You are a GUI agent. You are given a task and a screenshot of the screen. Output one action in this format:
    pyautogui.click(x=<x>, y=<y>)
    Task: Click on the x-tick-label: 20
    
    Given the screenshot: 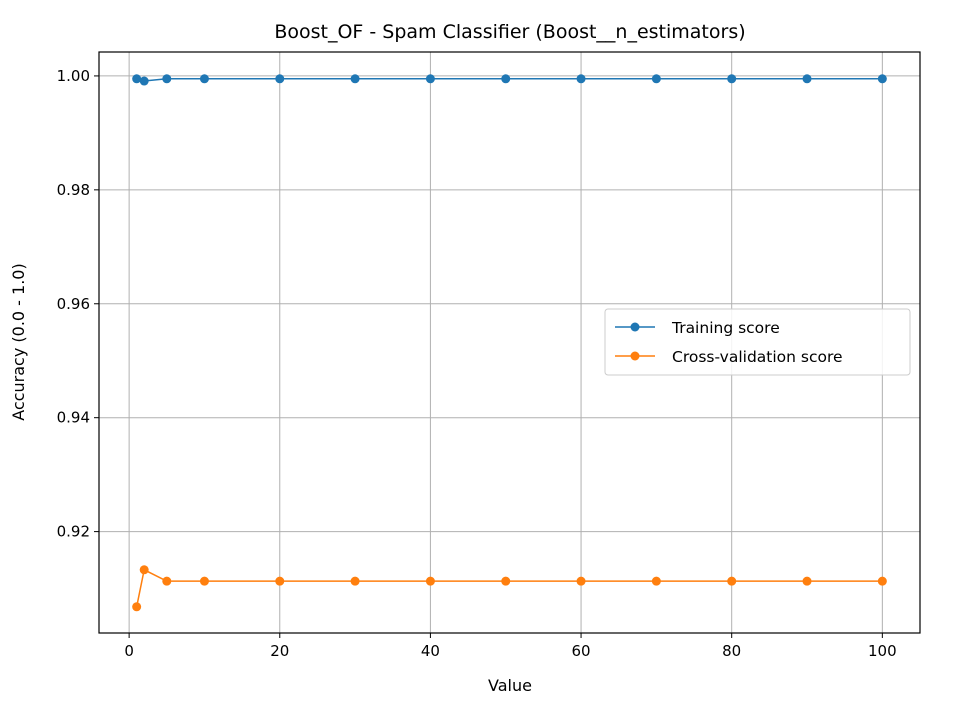 What is the action you would take?
    pyautogui.click(x=279, y=651)
    